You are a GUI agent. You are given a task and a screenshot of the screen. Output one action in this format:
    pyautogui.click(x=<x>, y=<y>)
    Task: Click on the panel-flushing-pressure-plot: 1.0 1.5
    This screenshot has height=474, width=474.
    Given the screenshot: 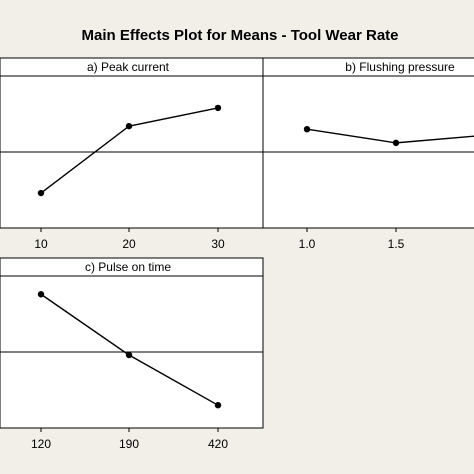 What is the action you would take?
    pyautogui.click(x=368, y=188)
    